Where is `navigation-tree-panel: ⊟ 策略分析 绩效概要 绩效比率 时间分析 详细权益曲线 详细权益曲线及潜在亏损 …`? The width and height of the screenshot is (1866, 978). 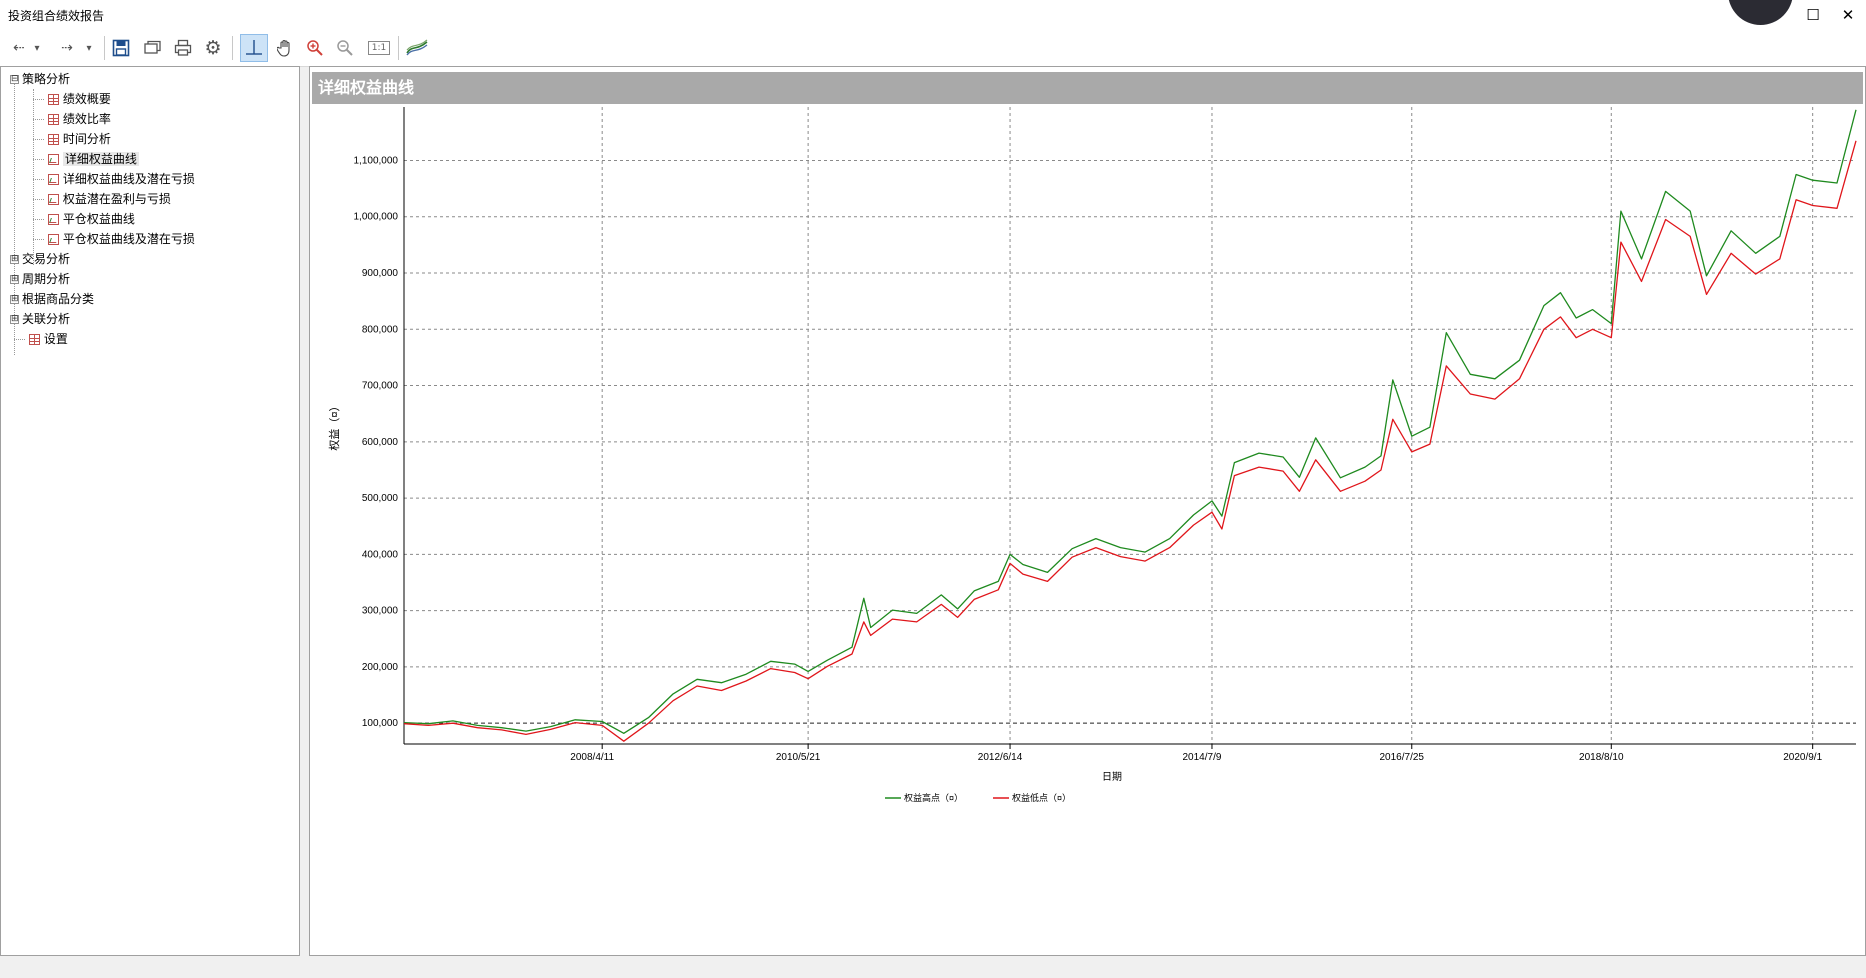 navigation-tree-panel: ⊟ 策略分析 绩效概要 绩效比率 时间分析 详细权益曲线 详细权益曲线及潜在亏损 … is located at coordinates (150, 511).